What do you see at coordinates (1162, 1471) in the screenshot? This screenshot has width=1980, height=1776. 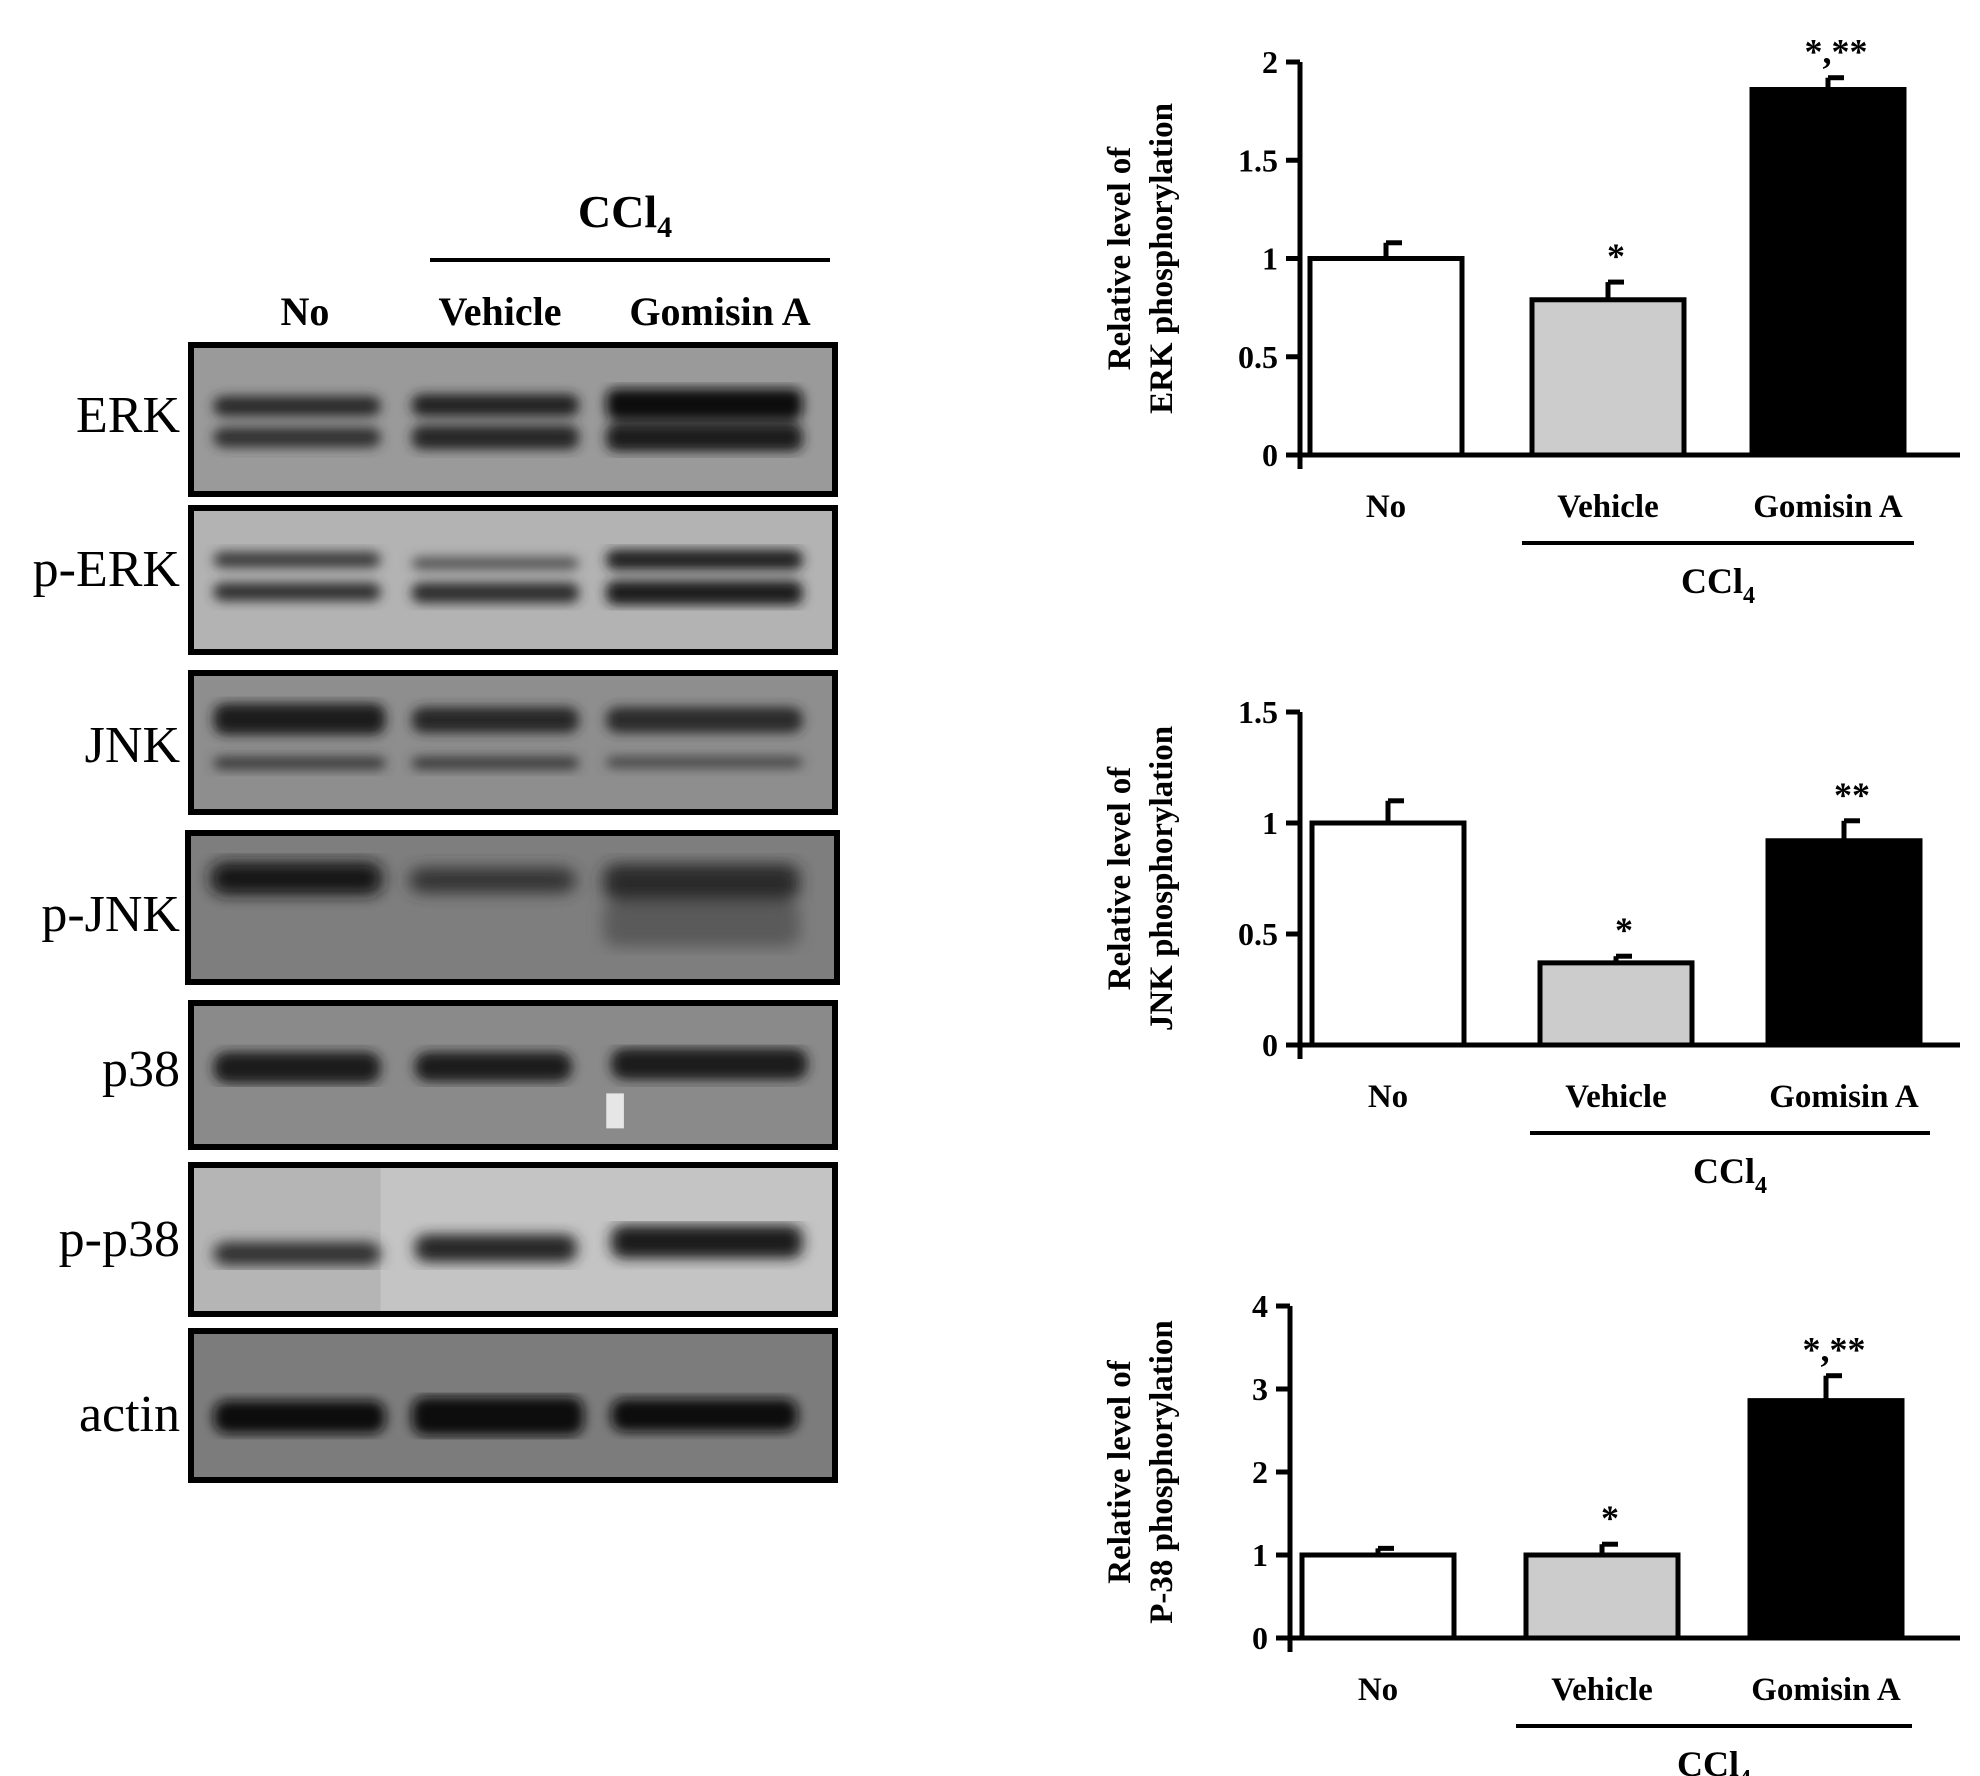 I see `y-axis-label-line2: P-38 phosphorylation` at bounding box center [1162, 1471].